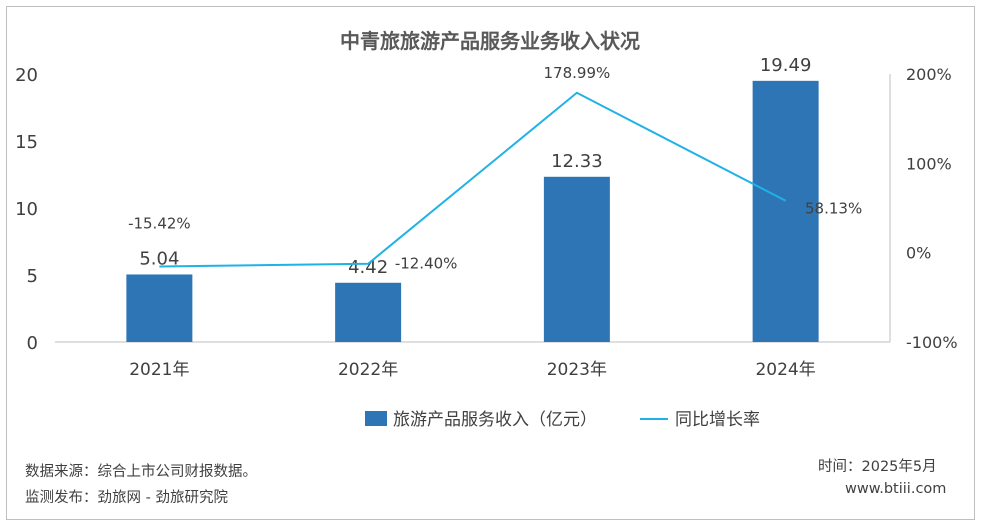 This screenshot has width=981, height=528. What do you see at coordinates (877, 467) in the screenshot?
I see `date-note: 时间：2025年5月` at bounding box center [877, 467].